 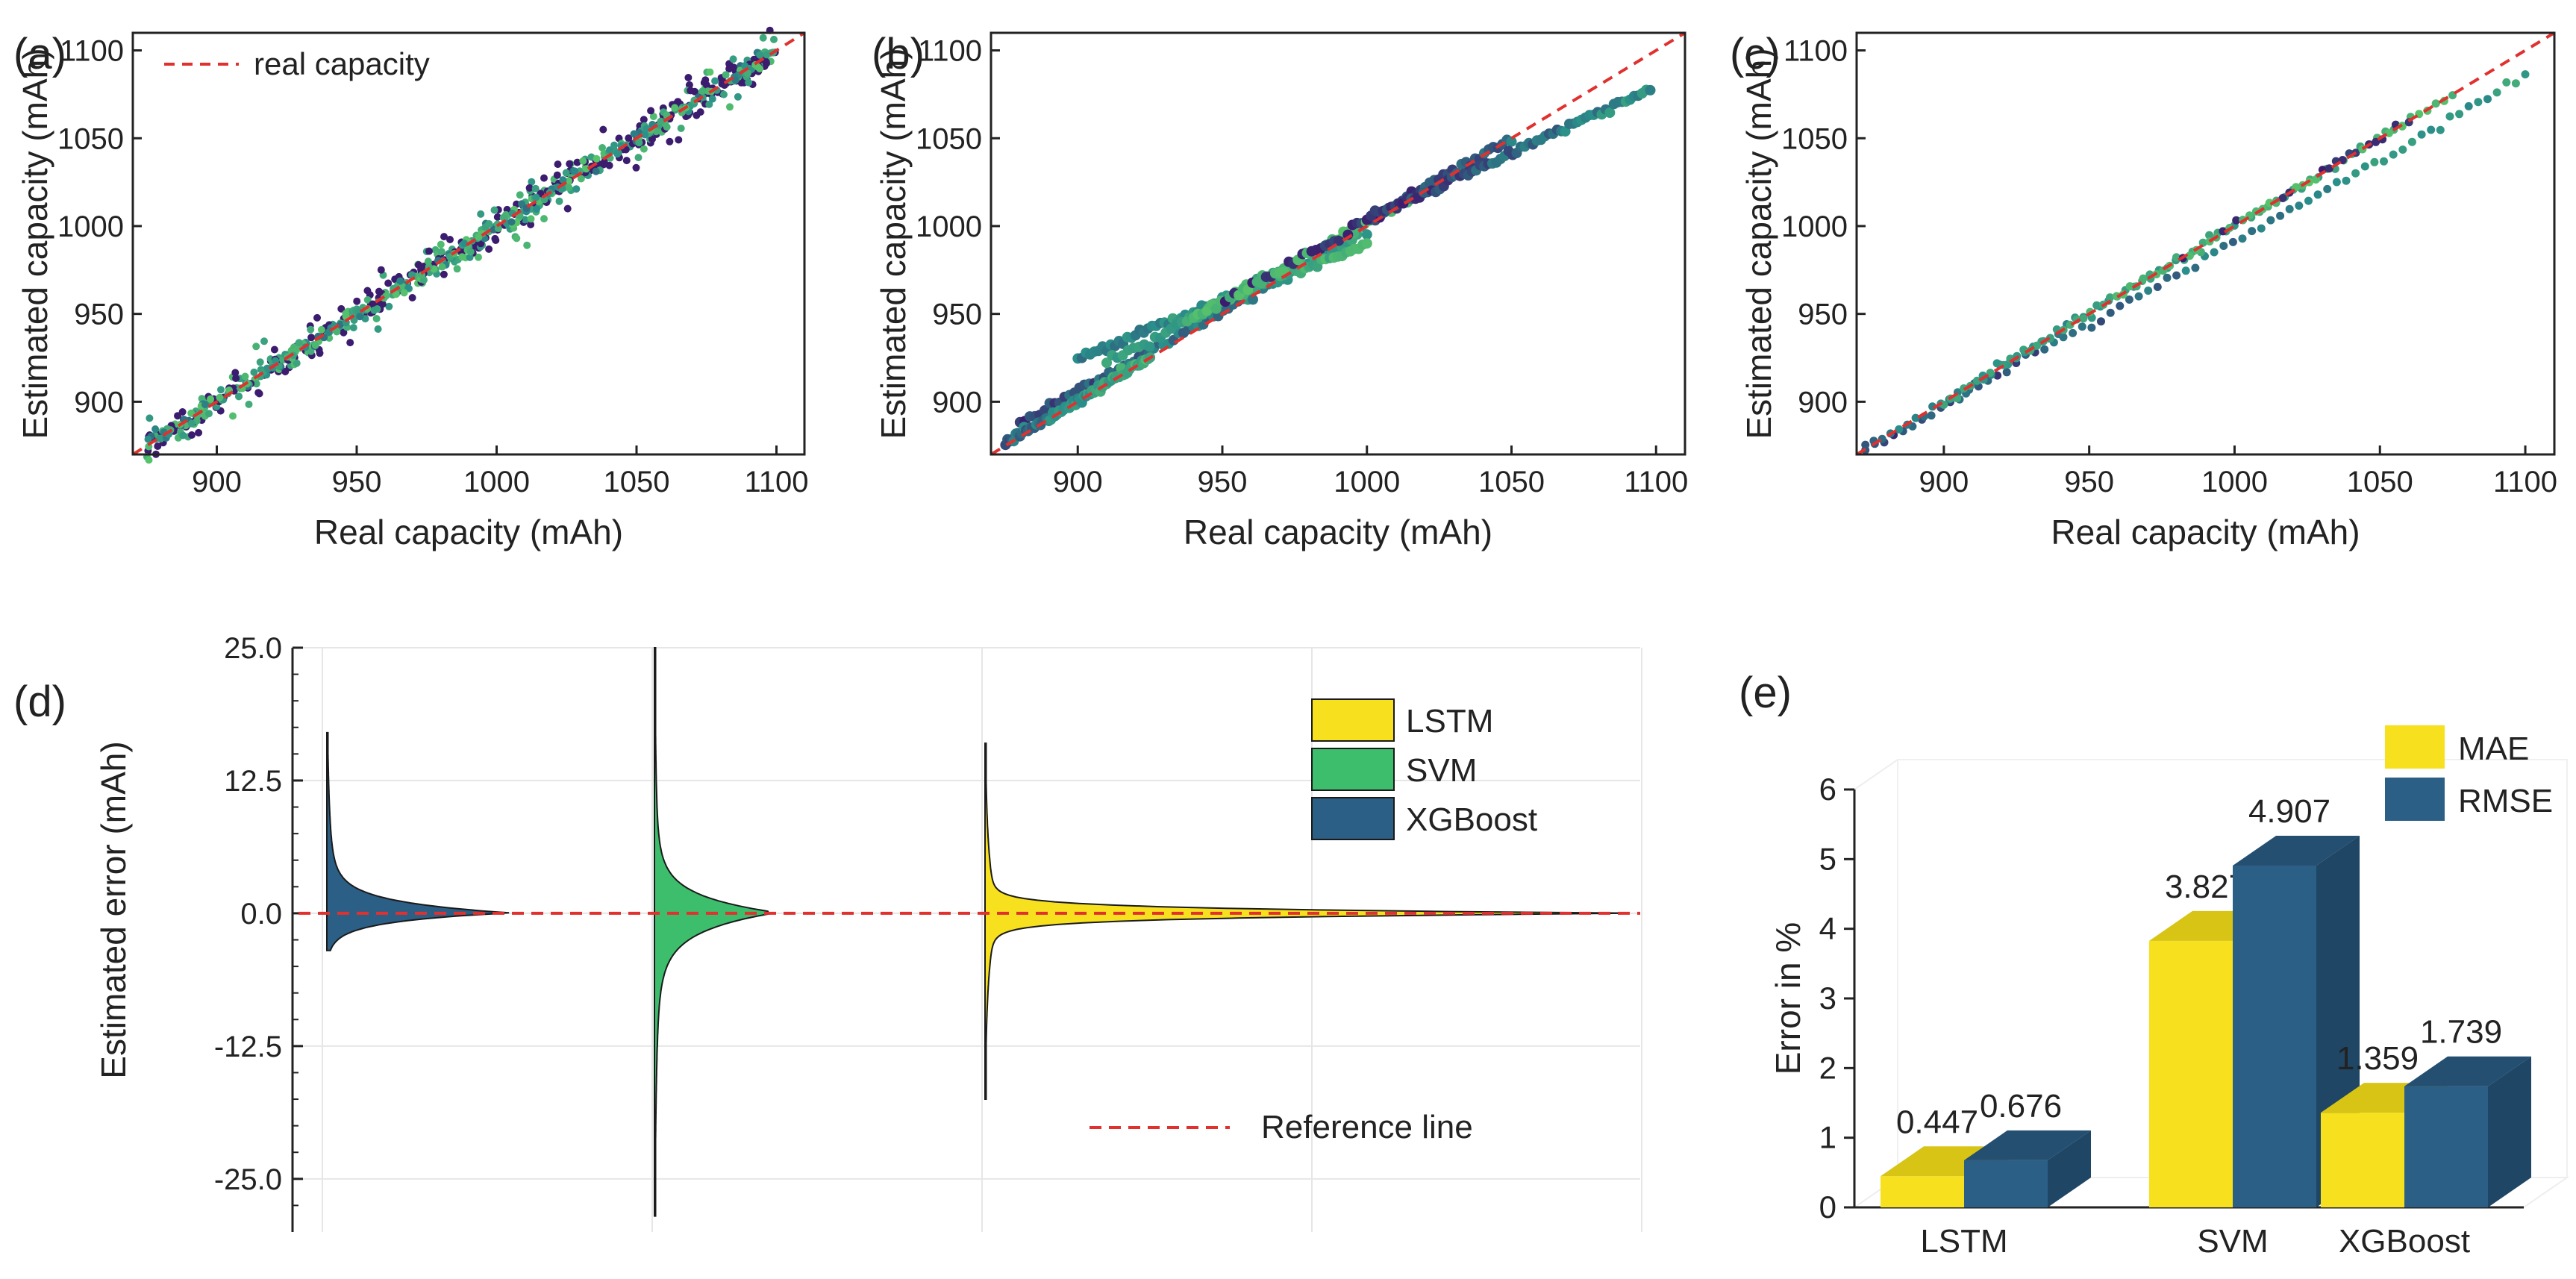 I want to click on bar-value-label: 0.676, so click(x=2021, y=1106).